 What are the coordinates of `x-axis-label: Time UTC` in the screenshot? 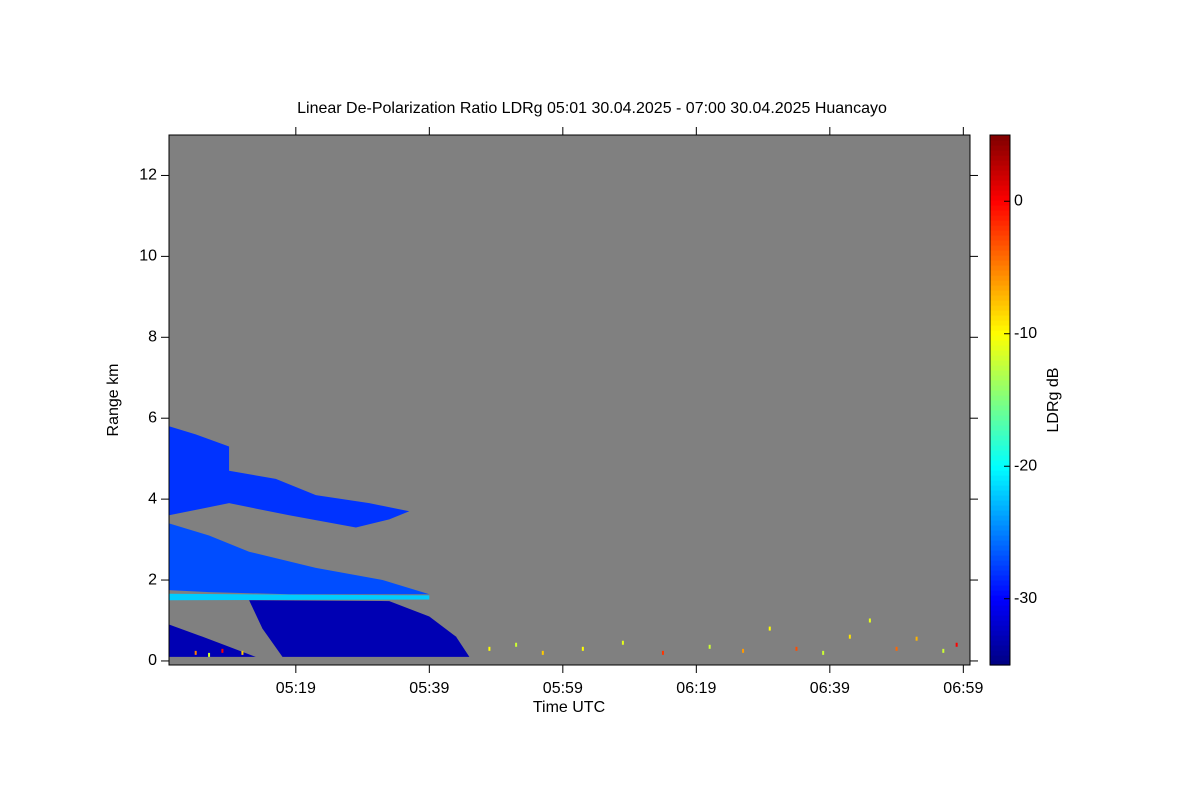 It's located at (569, 707).